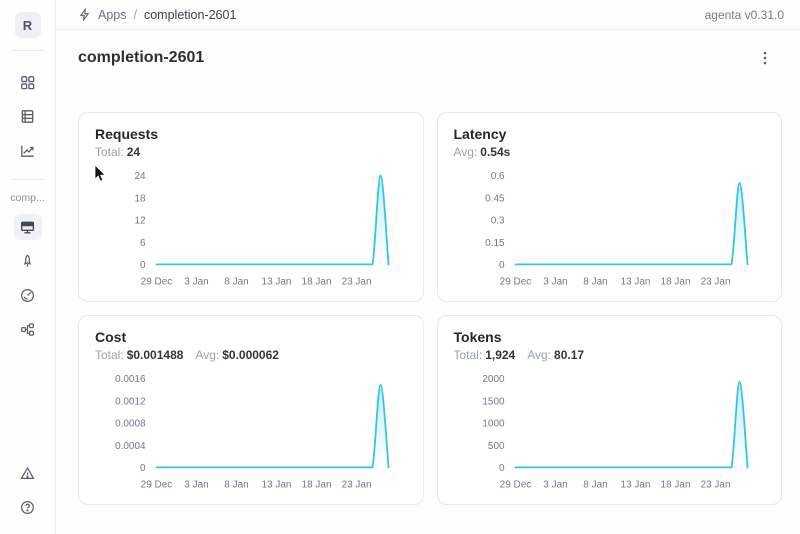  Describe the element at coordinates (27, 25) in the screenshot. I see `workspace-avatar: R` at that location.